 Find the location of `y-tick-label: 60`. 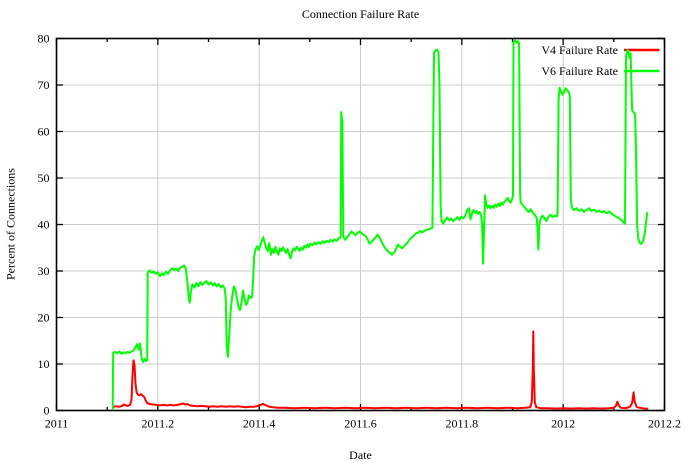

y-tick-label: 60 is located at coordinates (44, 132).